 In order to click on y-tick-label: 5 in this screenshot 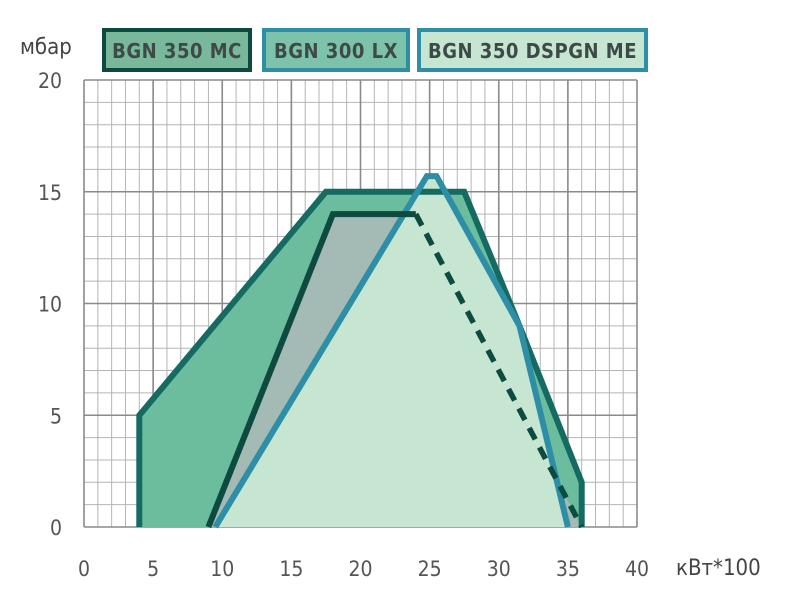, I will do `click(56, 416)`.